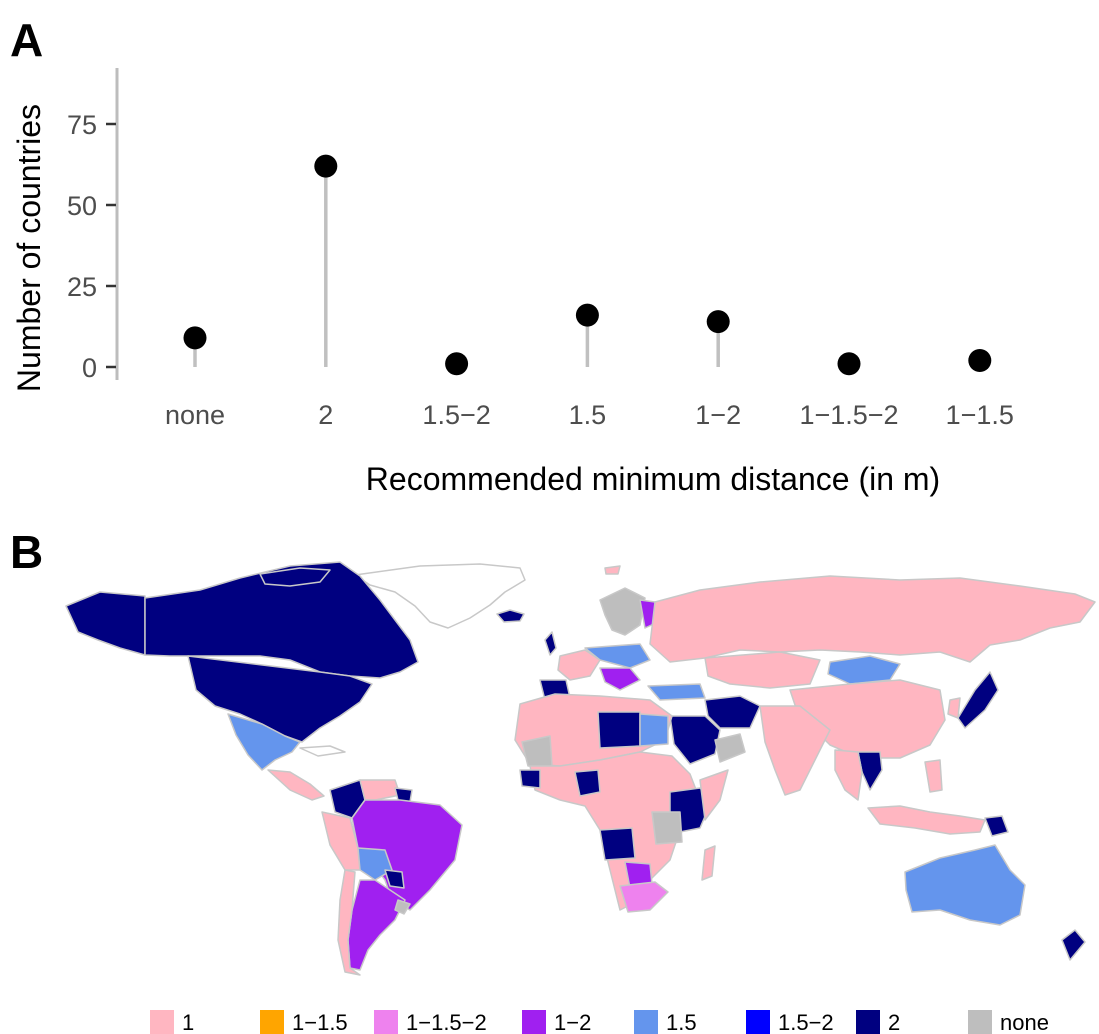  I want to click on country-turkey, so click(676, 692).